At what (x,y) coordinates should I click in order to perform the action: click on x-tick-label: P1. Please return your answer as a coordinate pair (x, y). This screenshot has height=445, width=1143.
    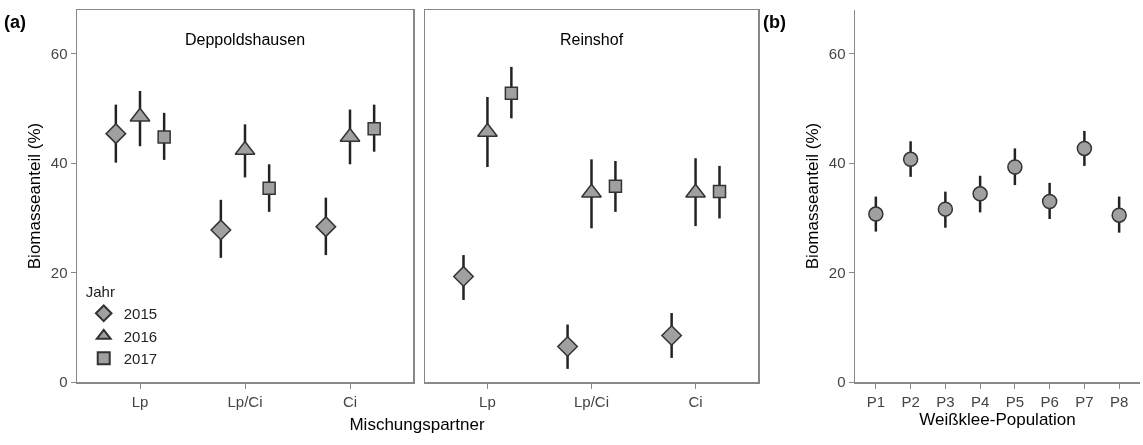
    Looking at the image, I should click on (876, 401).